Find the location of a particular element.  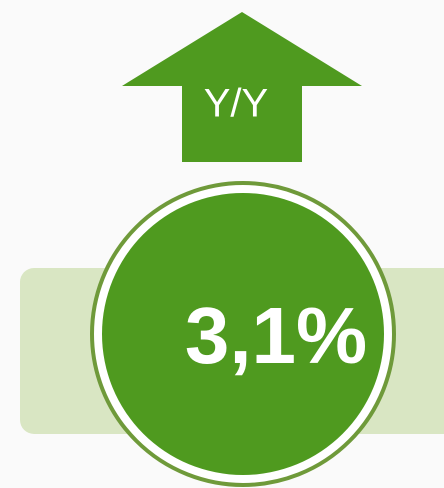

arrow-label: Y/Y is located at coordinates (236, 104).